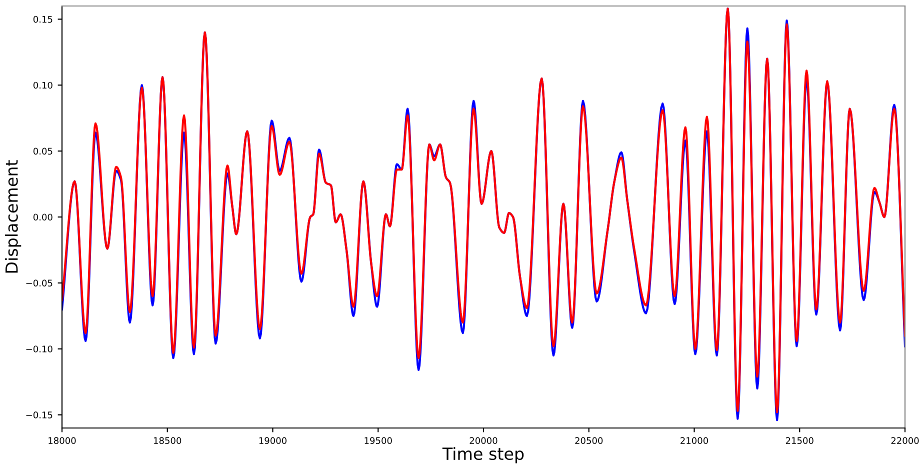  Describe the element at coordinates (39, 415) in the screenshot. I see `y-tick-label: −0.15` at that location.